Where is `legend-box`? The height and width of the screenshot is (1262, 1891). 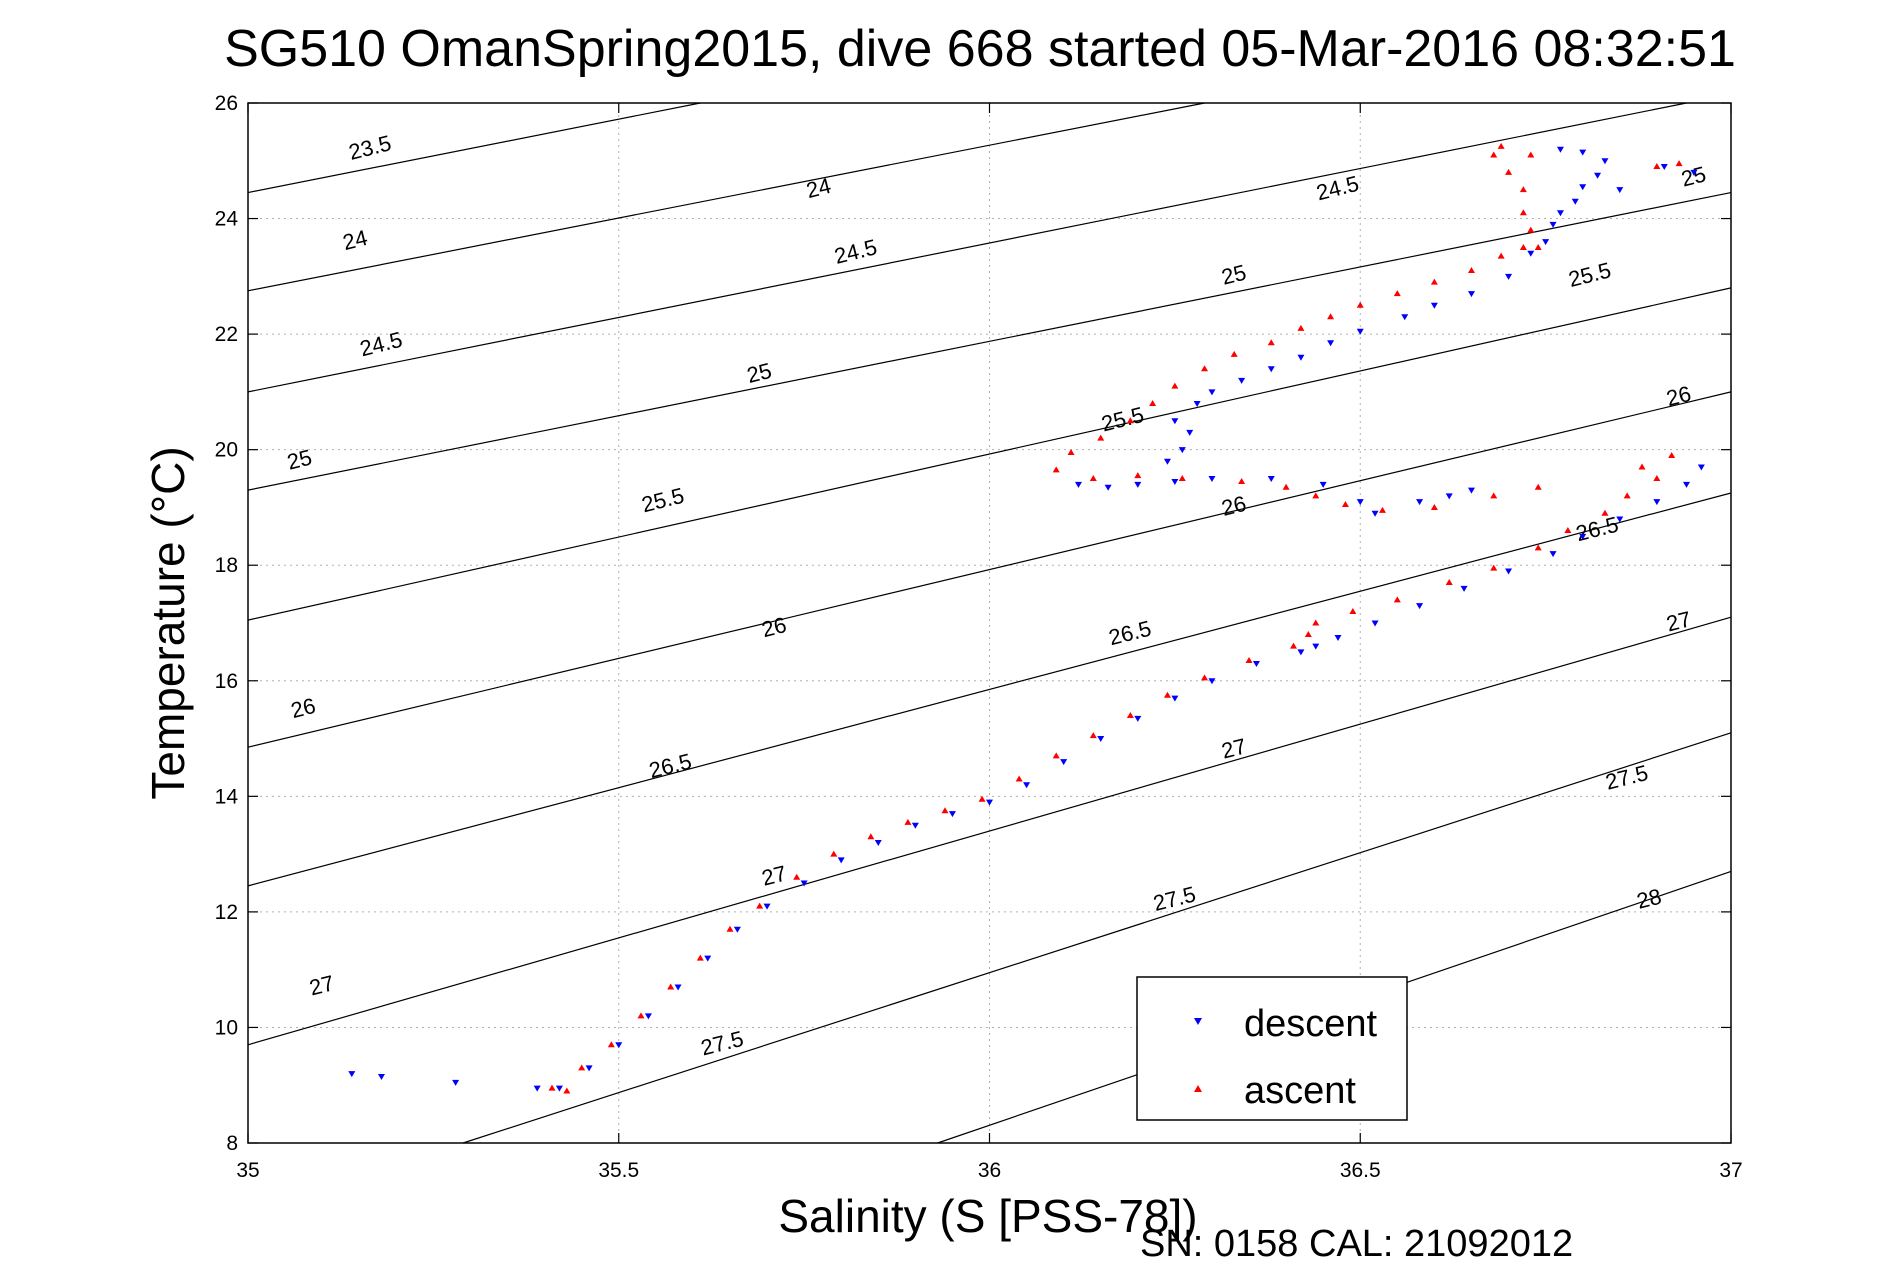 legend-box is located at coordinates (1272, 1048).